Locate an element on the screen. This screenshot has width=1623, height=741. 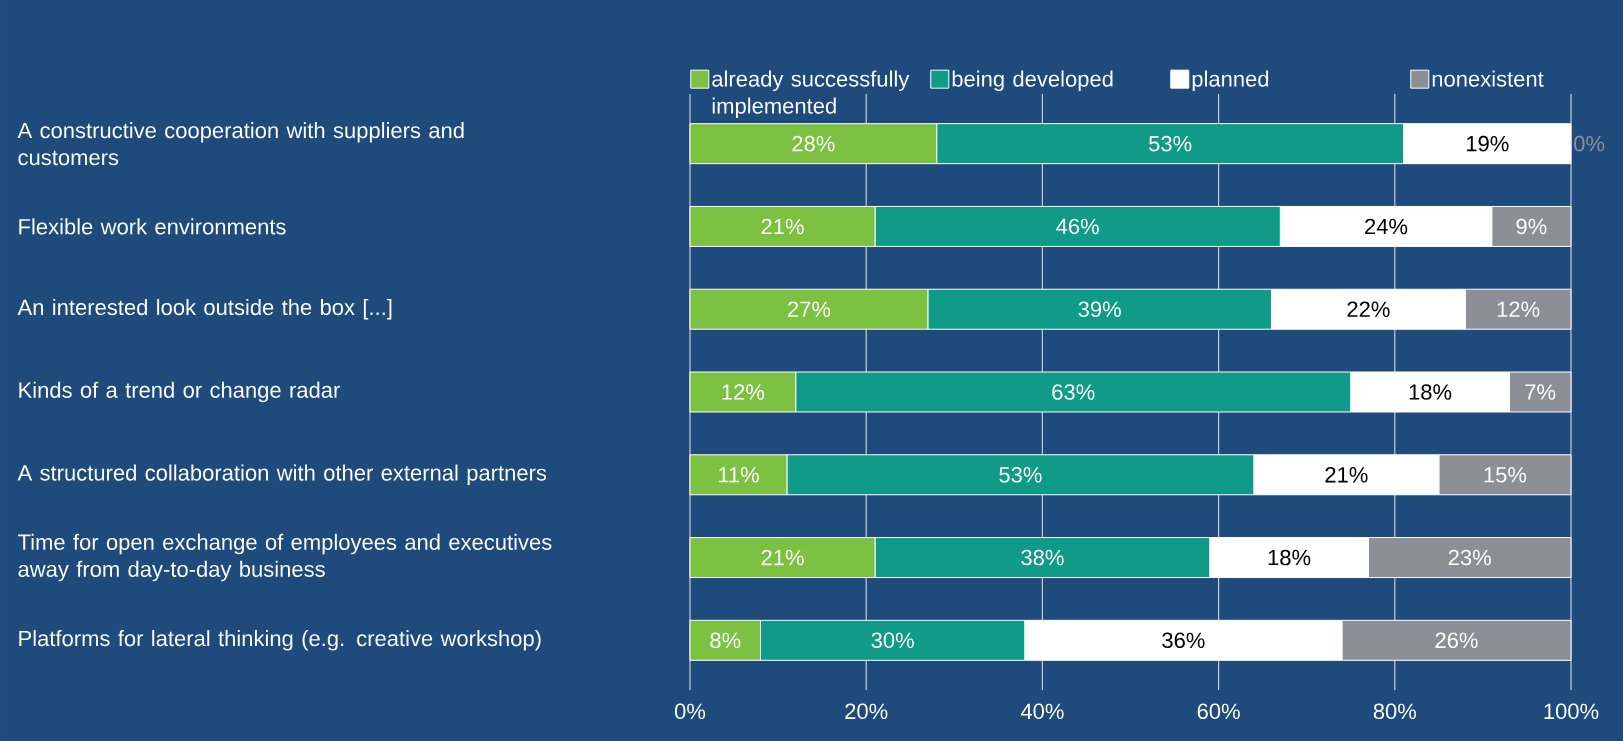
legend-label: nonexistent is located at coordinates (1488, 78).